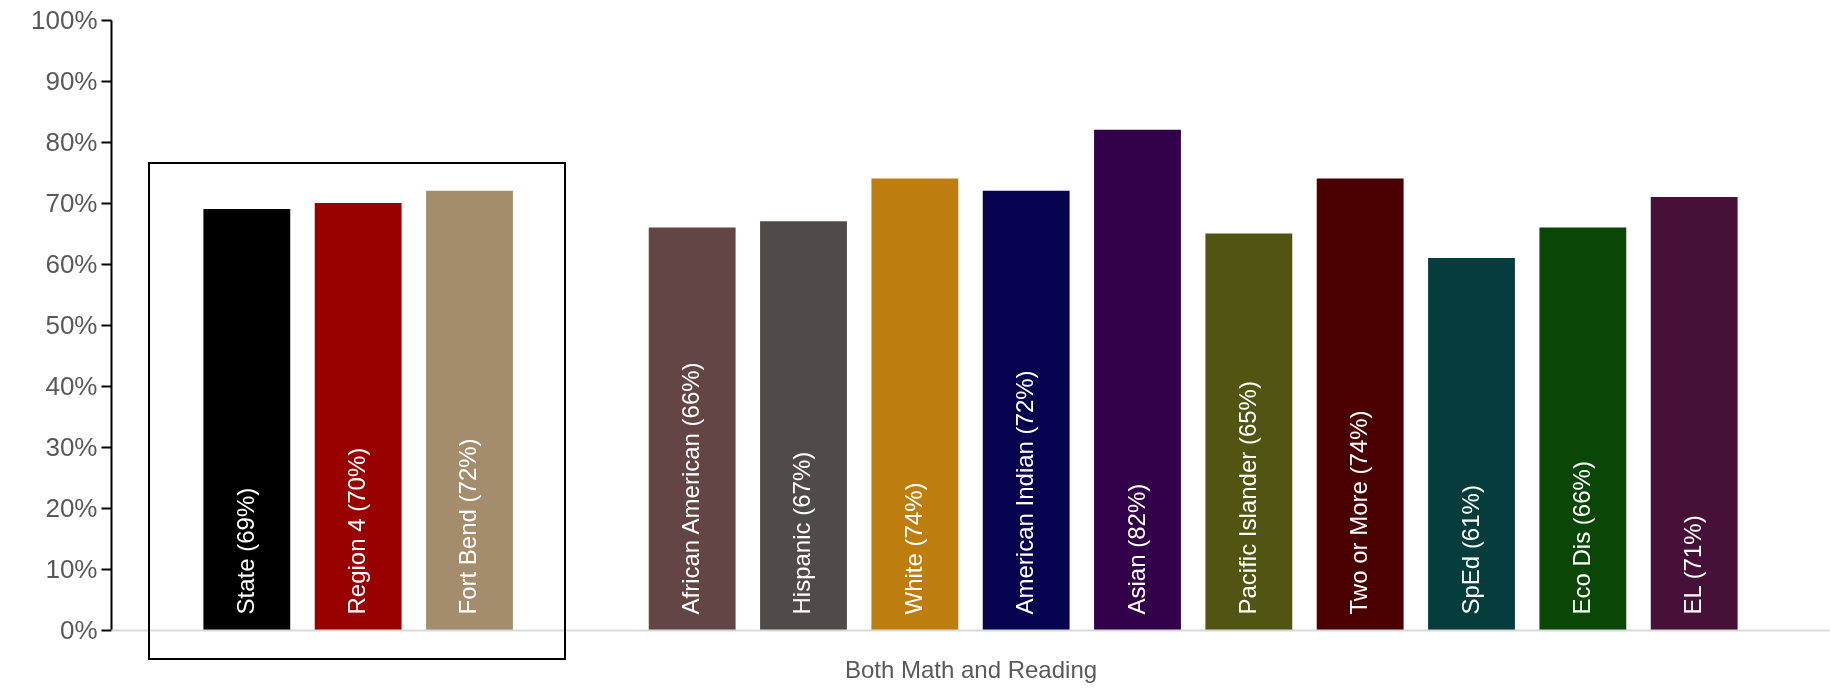 The height and width of the screenshot is (688, 1830). I want to click on x-tick-label: Pacific Islander (65%), so click(1247, 498).